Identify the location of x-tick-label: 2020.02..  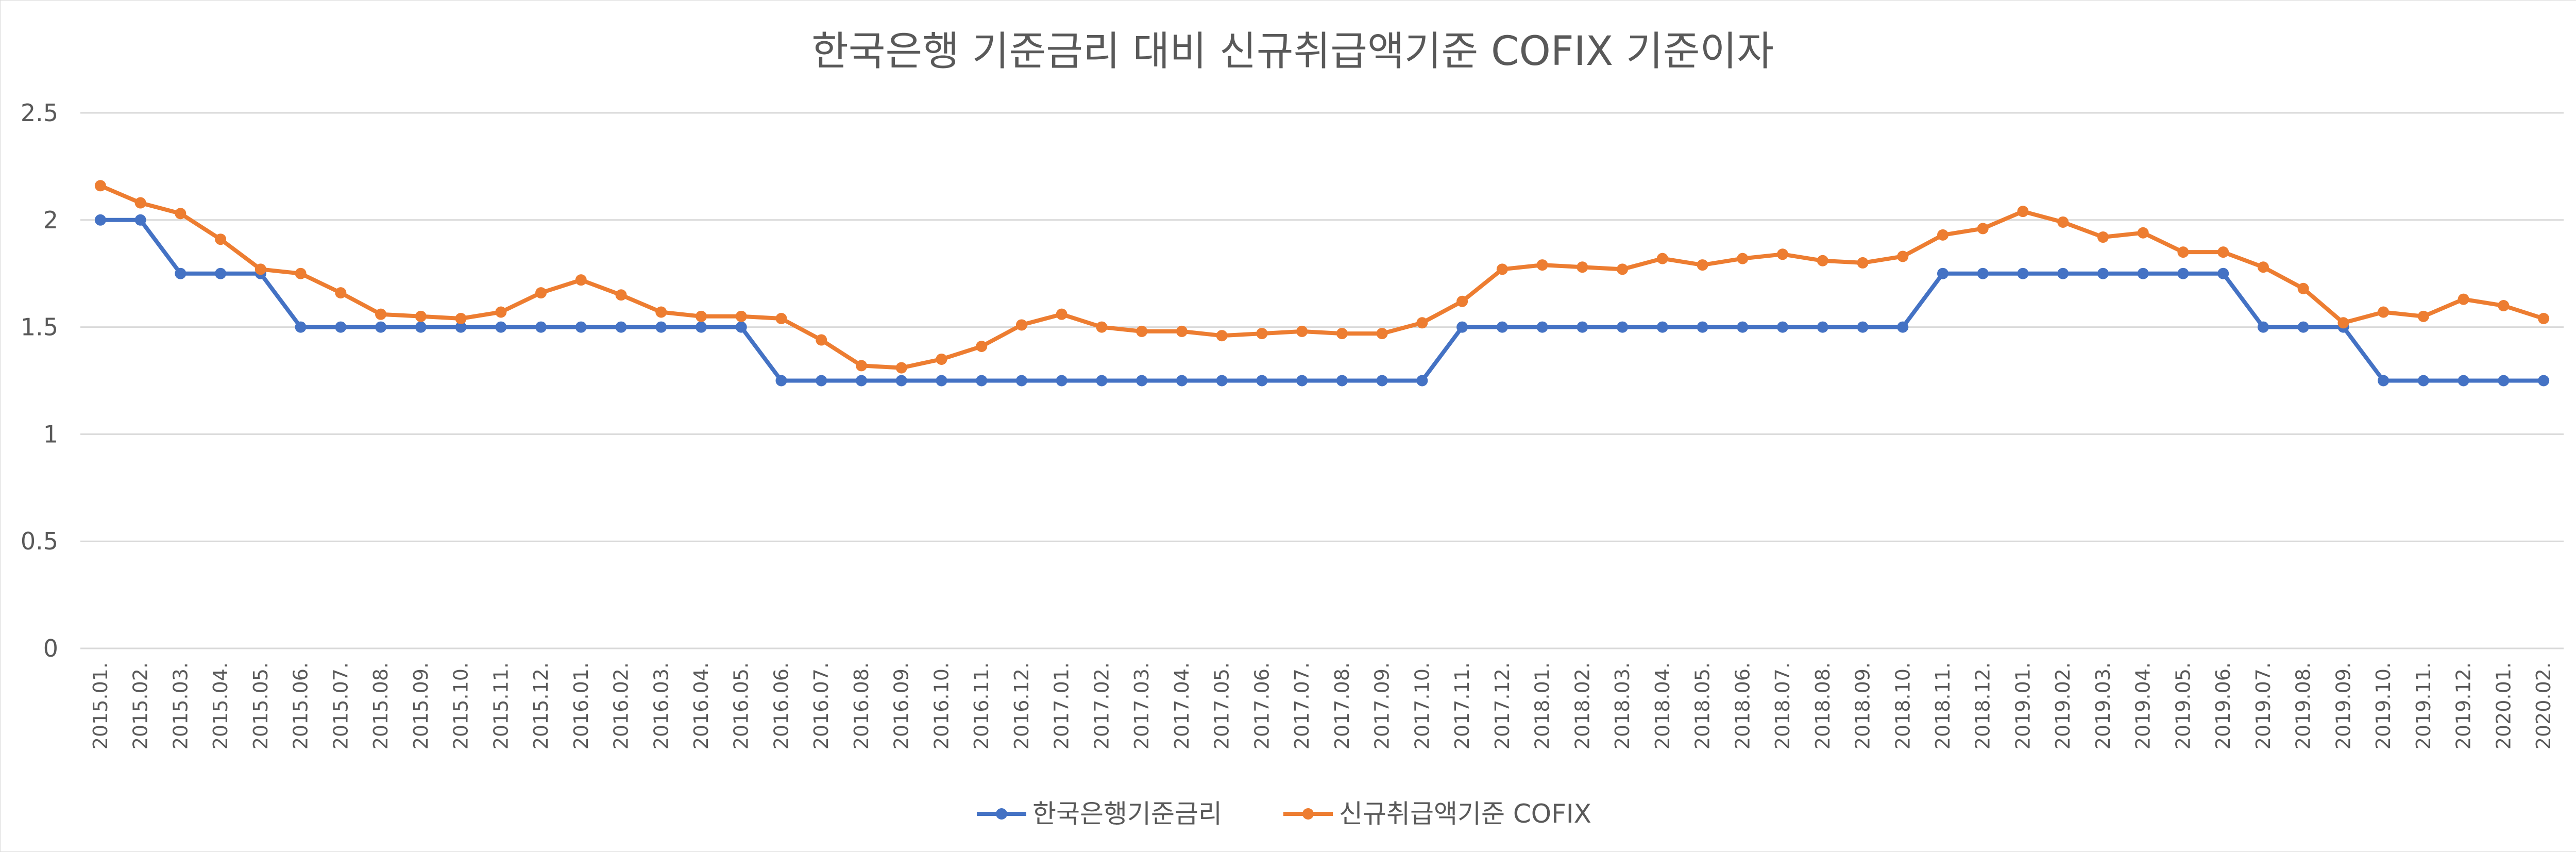
(2543, 705).